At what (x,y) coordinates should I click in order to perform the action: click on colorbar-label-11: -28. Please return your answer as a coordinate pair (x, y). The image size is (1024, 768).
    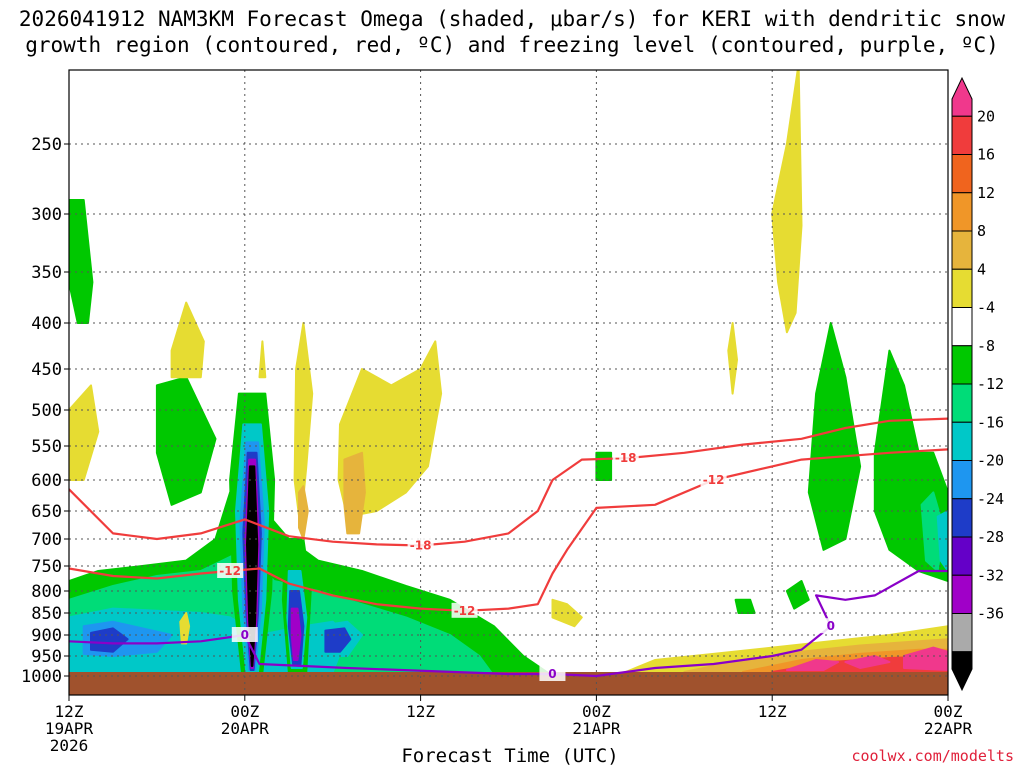
    Looking at the image, I should click on (990, 537).